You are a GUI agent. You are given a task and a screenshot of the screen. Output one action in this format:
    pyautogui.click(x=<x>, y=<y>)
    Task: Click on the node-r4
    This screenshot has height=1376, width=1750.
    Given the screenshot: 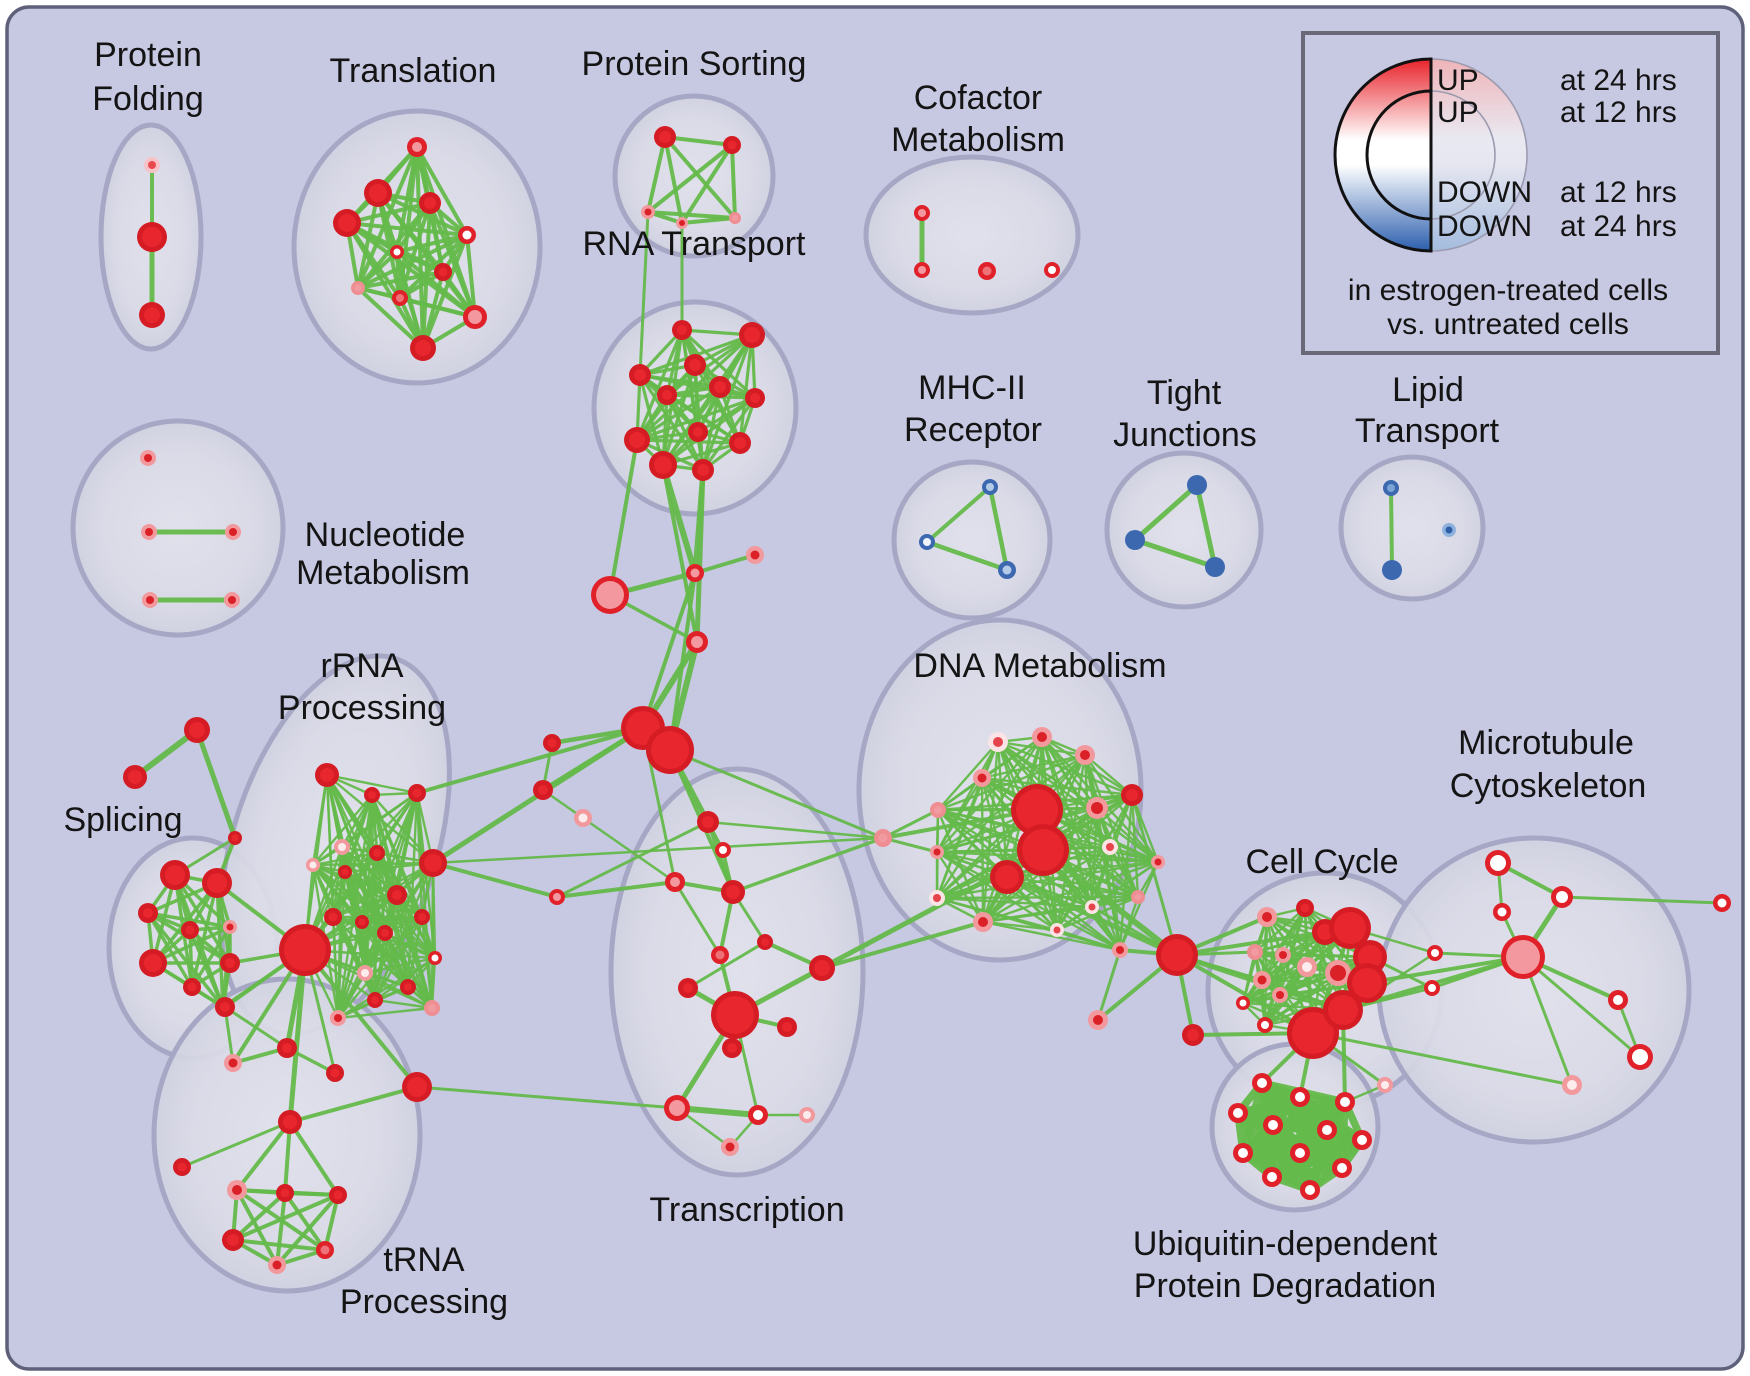 What is the action you would take?
    pyautogui.click(x=720, y=387)
    